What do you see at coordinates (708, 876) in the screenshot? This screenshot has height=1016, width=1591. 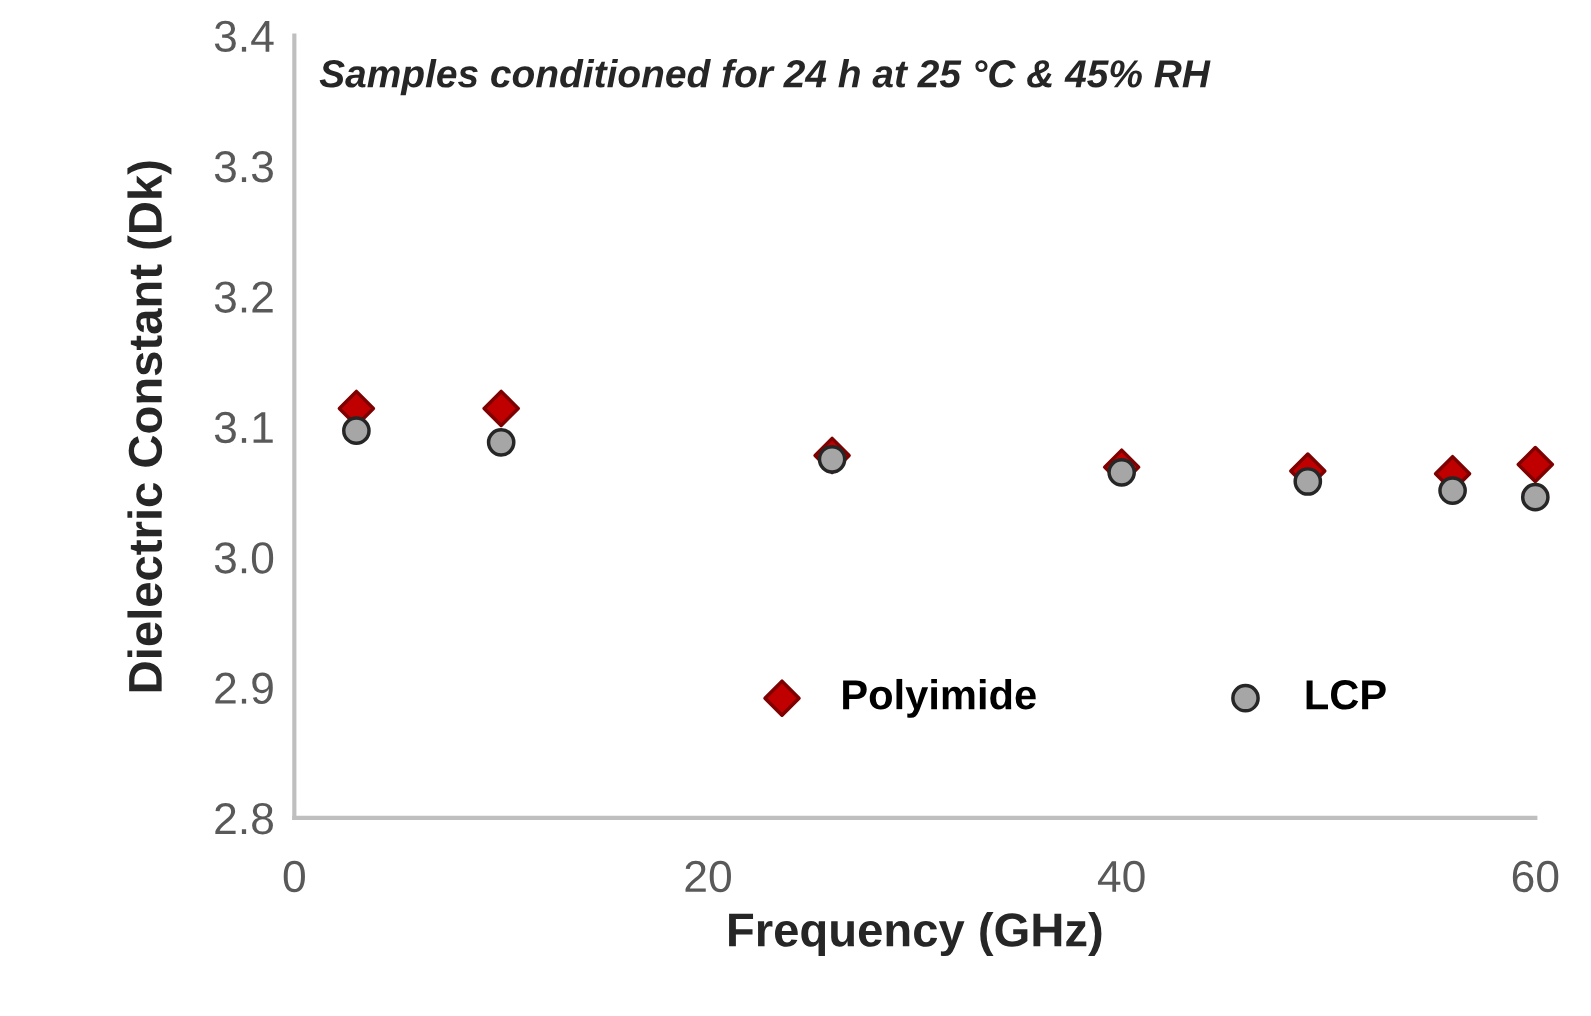 I see `x-tick-label: 20` at bounding box center [708, 876].